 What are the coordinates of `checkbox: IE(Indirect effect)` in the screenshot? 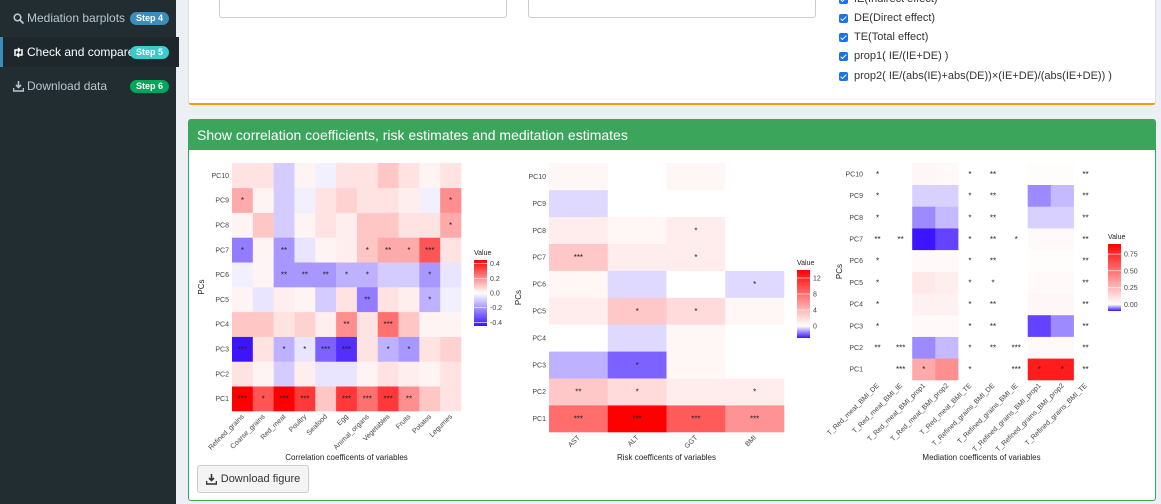 It's located at (888, 2).